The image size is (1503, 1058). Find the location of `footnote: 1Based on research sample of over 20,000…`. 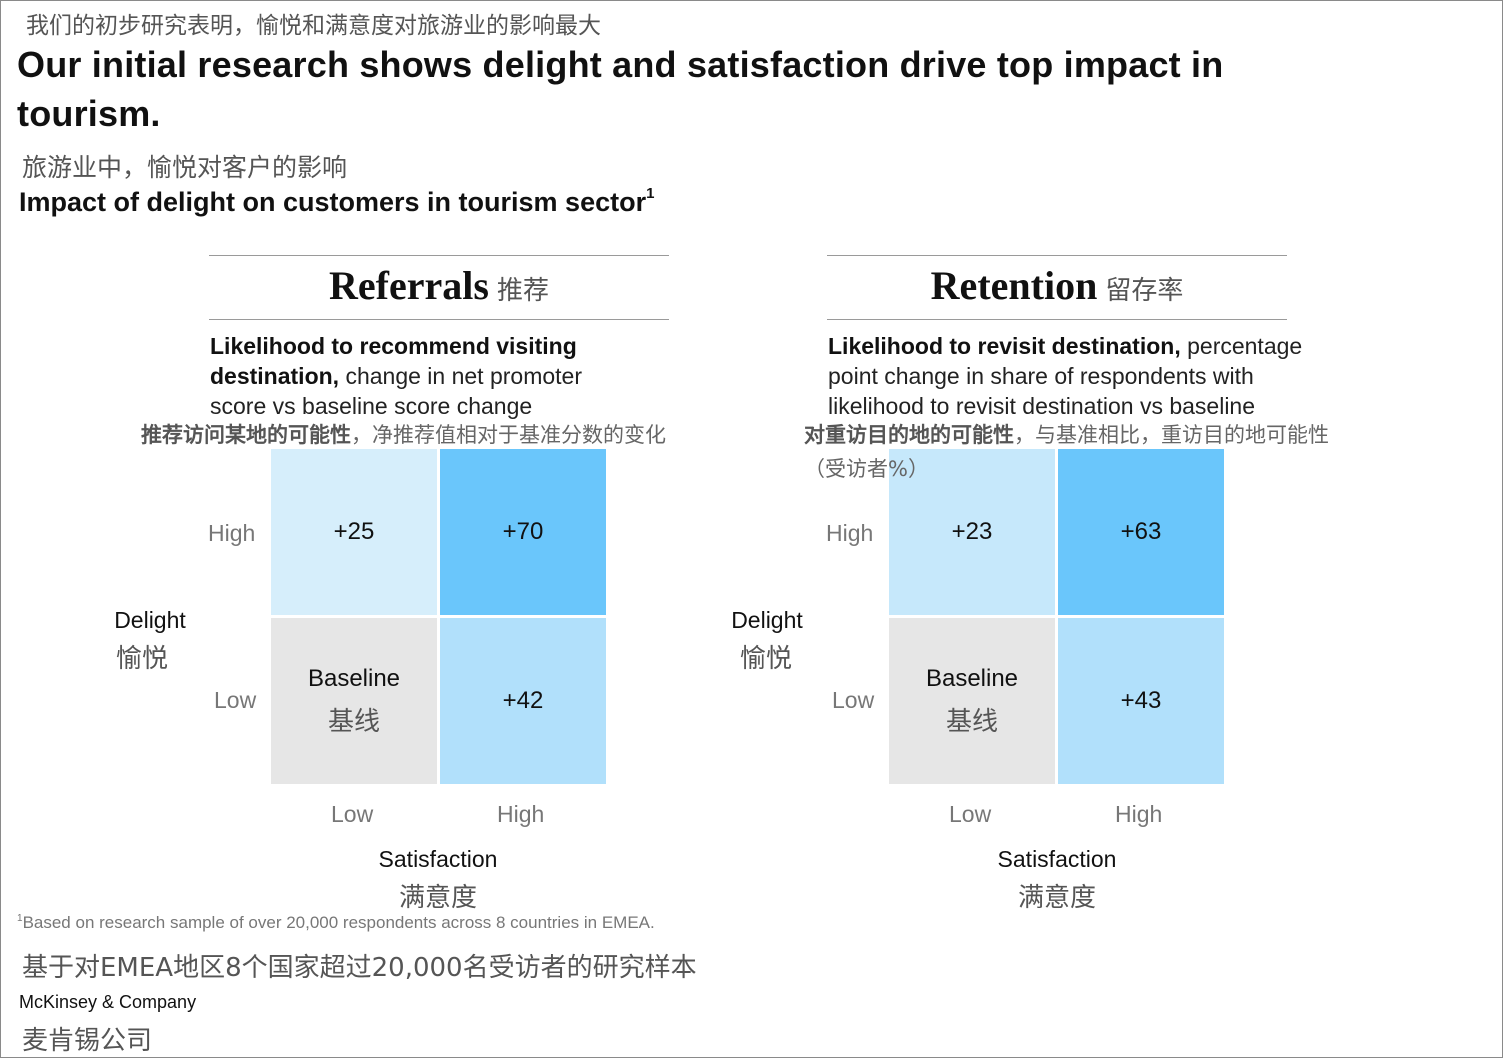

footnote: 1Based on research sample of over 20,000… is located at coordinates (336, 923).